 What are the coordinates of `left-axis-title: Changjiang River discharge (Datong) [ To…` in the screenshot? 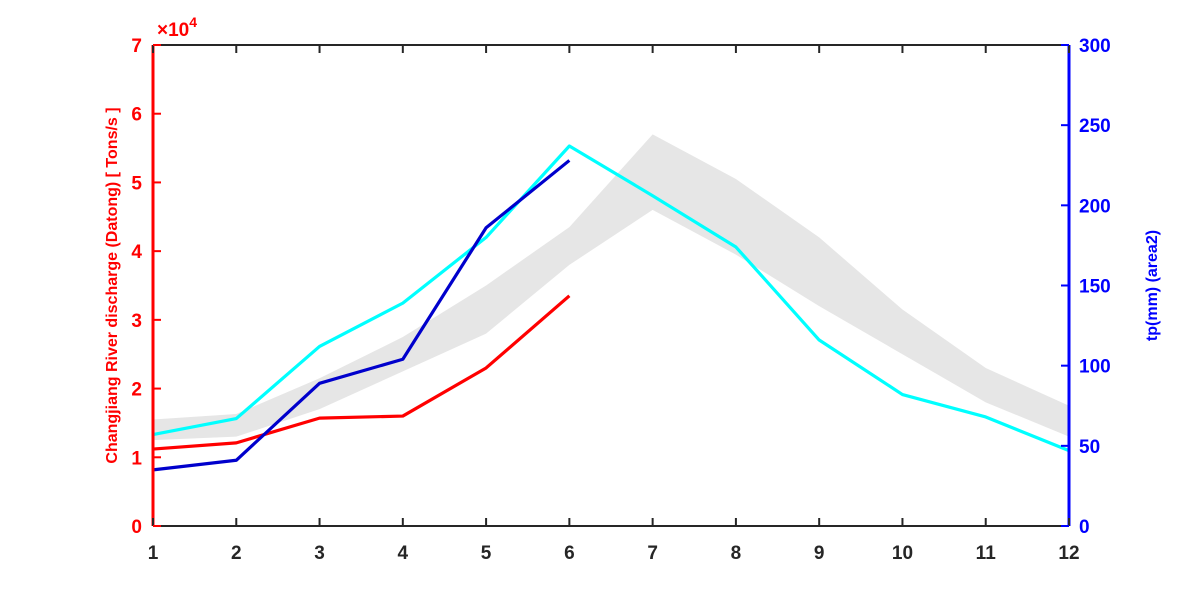 It's located at (112, 285).